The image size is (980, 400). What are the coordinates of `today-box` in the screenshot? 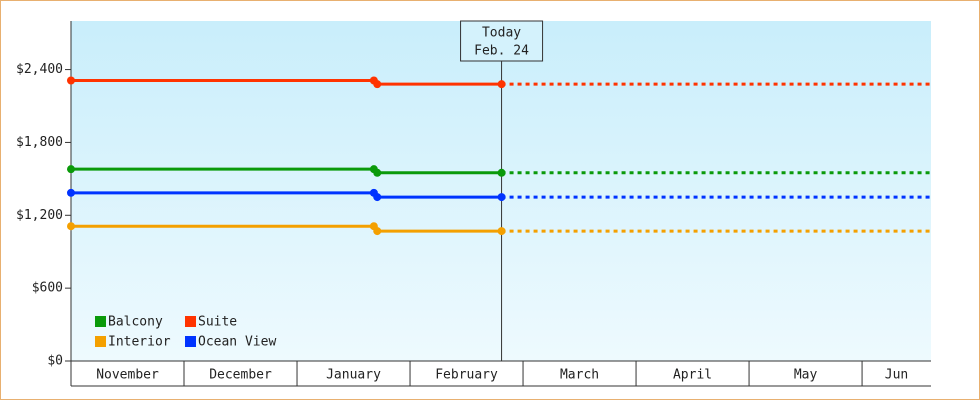 It's located at (502, 41).